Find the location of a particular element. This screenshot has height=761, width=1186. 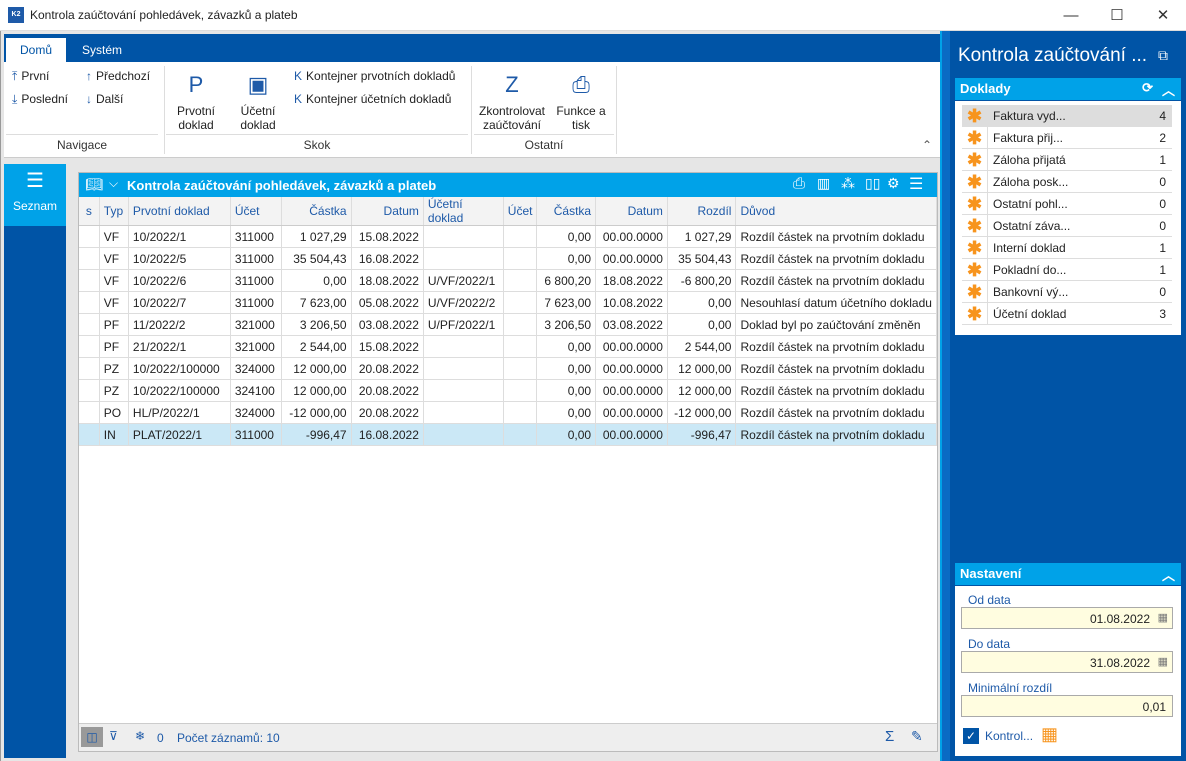

kontrol-checkbox: ✓ is located at coordinates (971, 736).